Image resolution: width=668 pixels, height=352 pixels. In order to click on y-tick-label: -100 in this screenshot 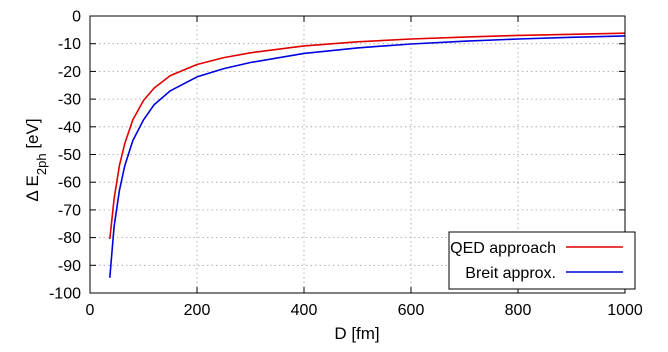, I will do `click(65, 294)`.